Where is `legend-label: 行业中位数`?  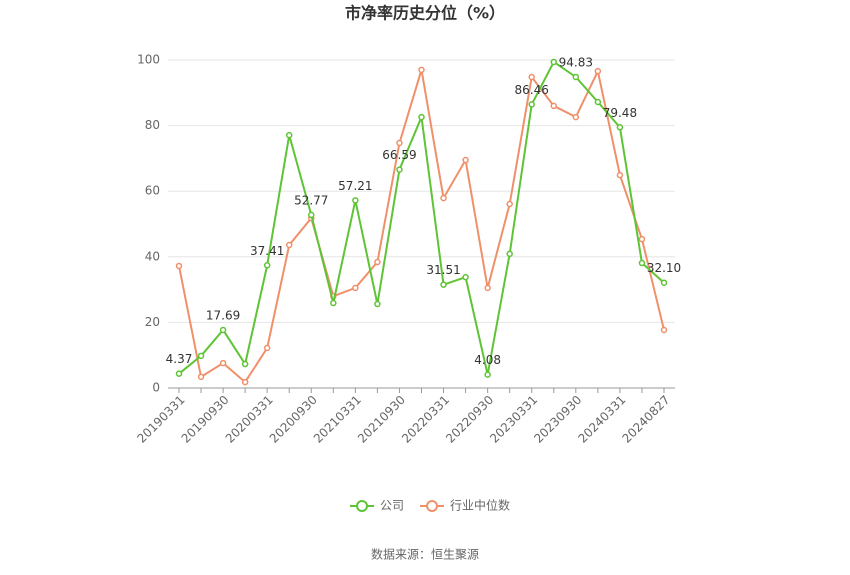
legend-label: 行业中位数 is located at coordinates (480, 505).